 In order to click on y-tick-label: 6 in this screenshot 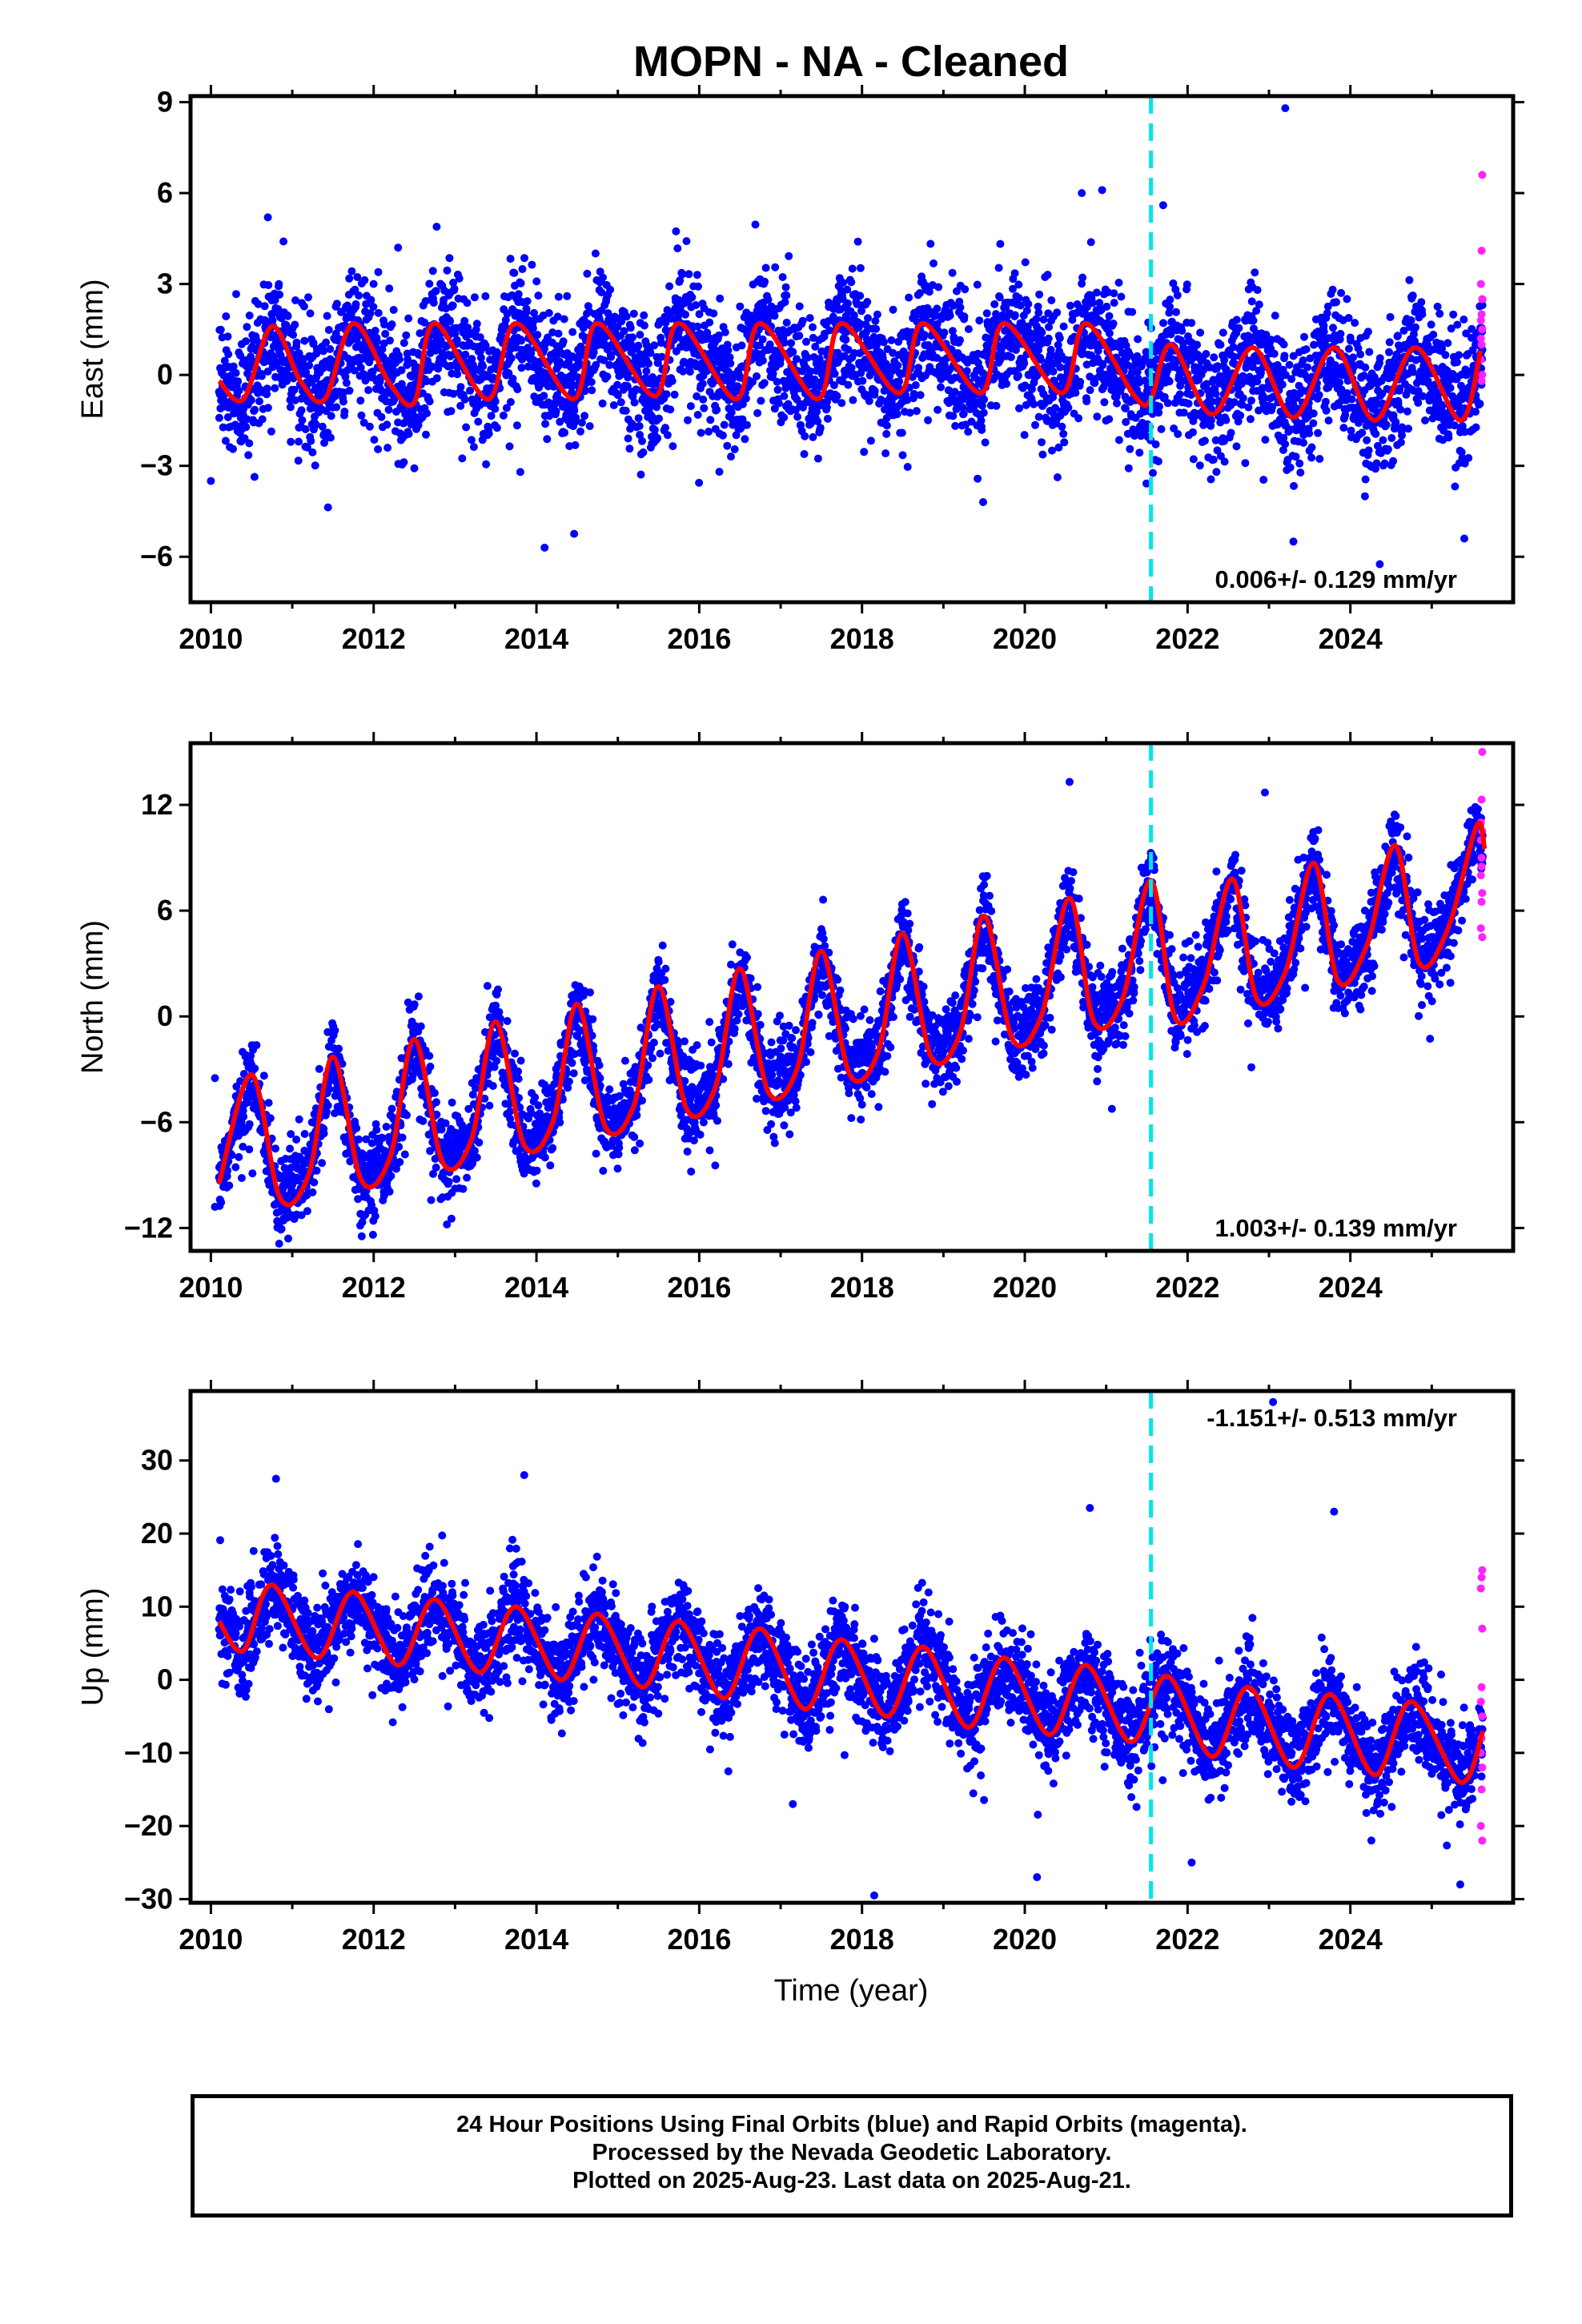, I will do `click(165, 192)`.